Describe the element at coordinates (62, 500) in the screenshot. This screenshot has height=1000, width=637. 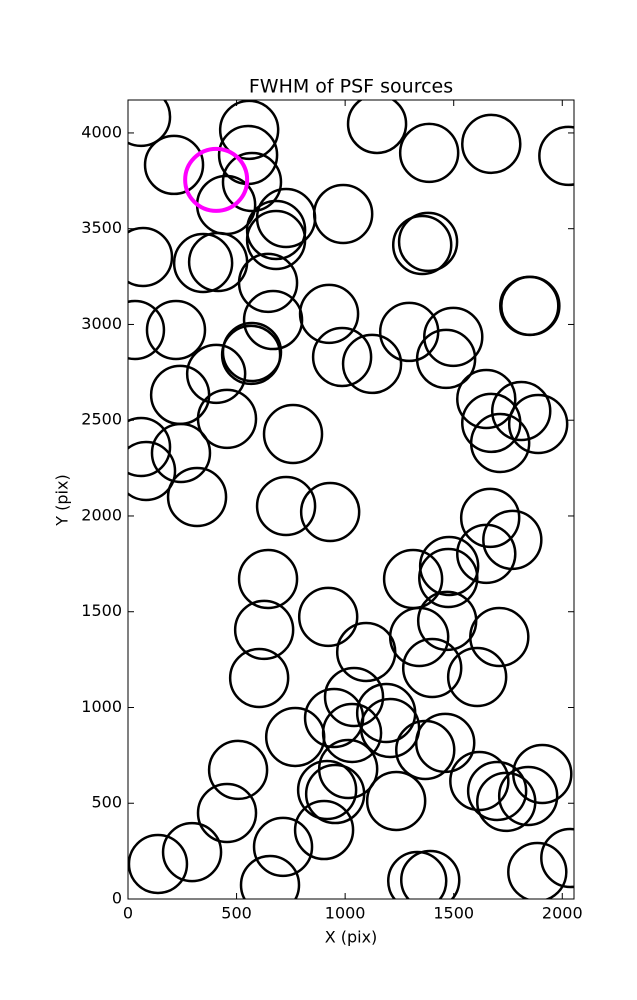
I see `y-axis-label: Y (pix)` at that location.